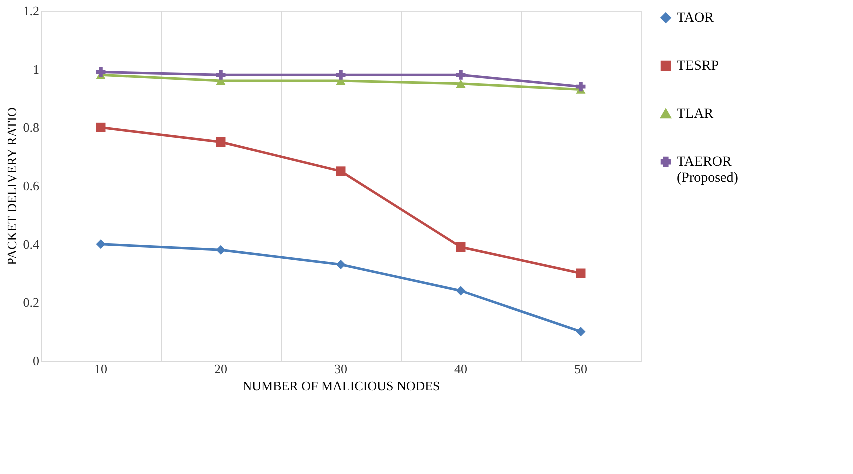 The height and width of the screenshot is (474, 853). Describe the element at coordinates (31, 244) in the screenshot. I see `y-tick-label: 0.4` at that location.